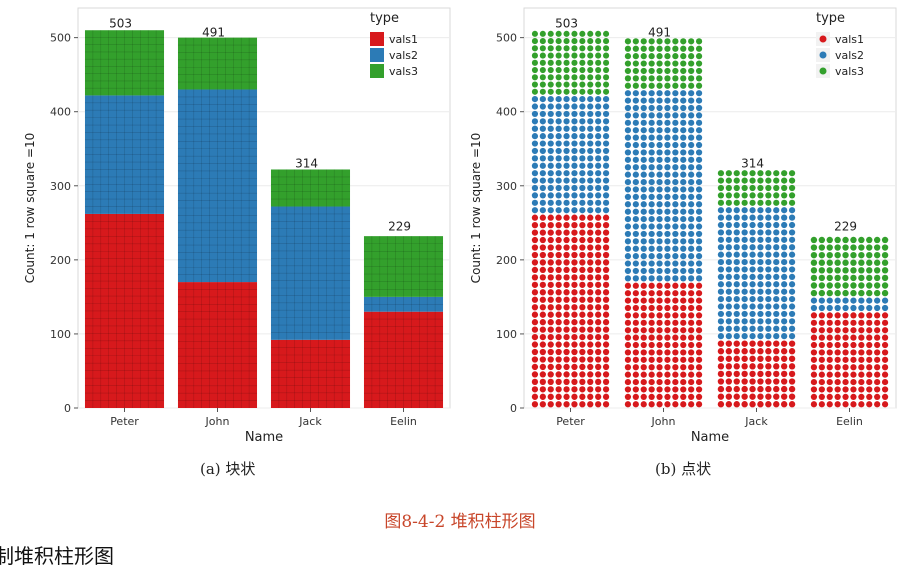 This screenshot has width=920, height=569. What do you see at coordinates (403, 266) in the screenshot?
I see `bar-segment-vals3-Eelin` at bounding box center [403, 266].